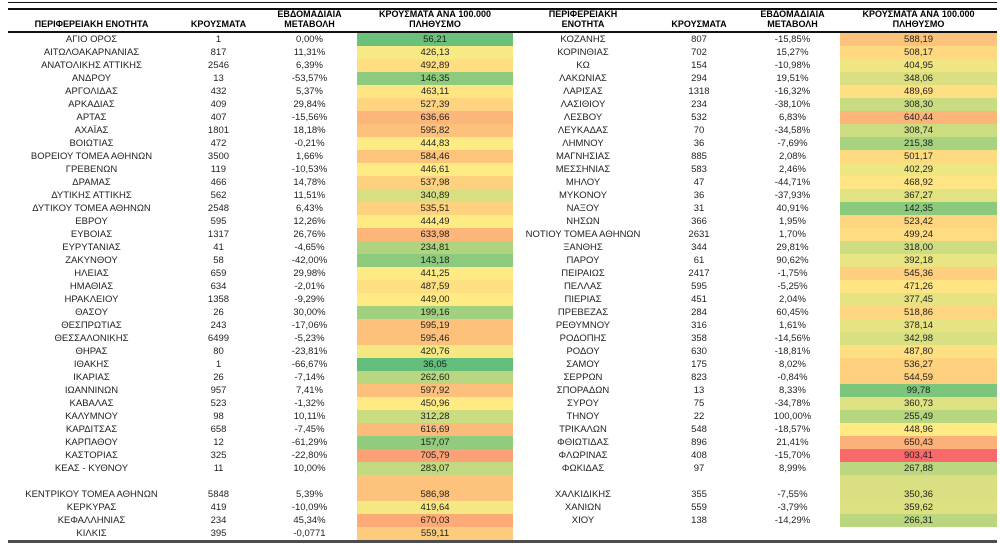 This screenshot has height=549, width=1000. What do you see at coordinates (435, 143) in the screenshot?
I see `rate-cell: 444,83` at bounding box center [435, 143].